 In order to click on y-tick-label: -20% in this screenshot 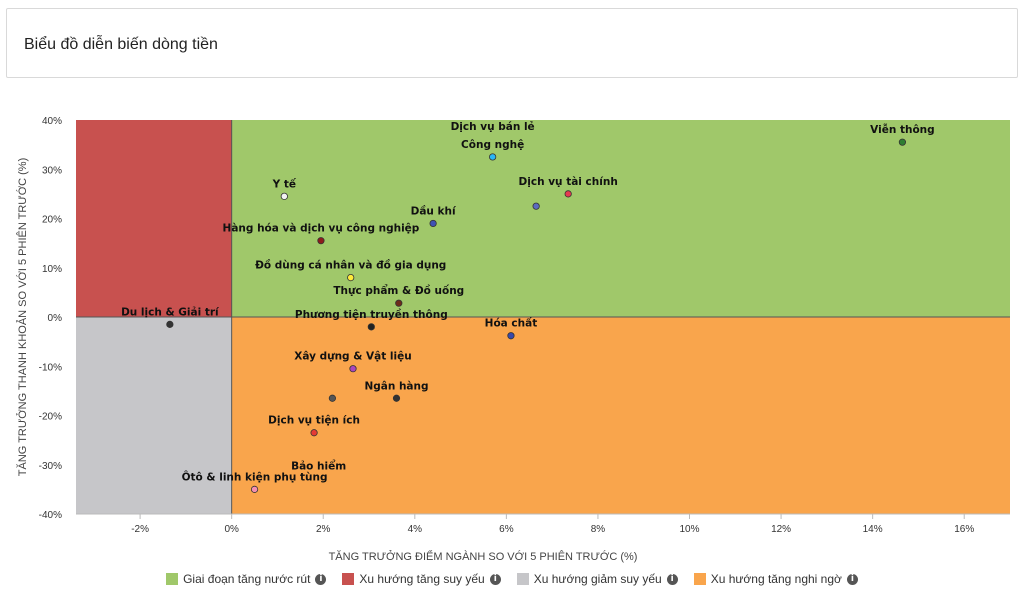, I will do `click(50, 417)`.